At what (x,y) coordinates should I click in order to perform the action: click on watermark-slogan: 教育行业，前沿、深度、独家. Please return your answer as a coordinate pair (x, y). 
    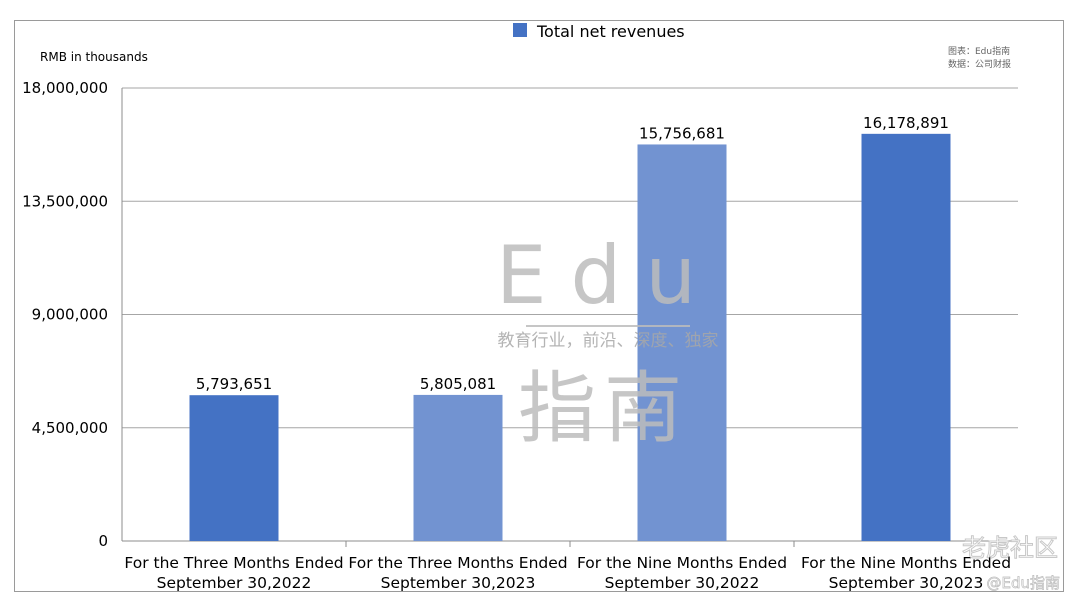
    Looking at the image, I should click on (608, 341).